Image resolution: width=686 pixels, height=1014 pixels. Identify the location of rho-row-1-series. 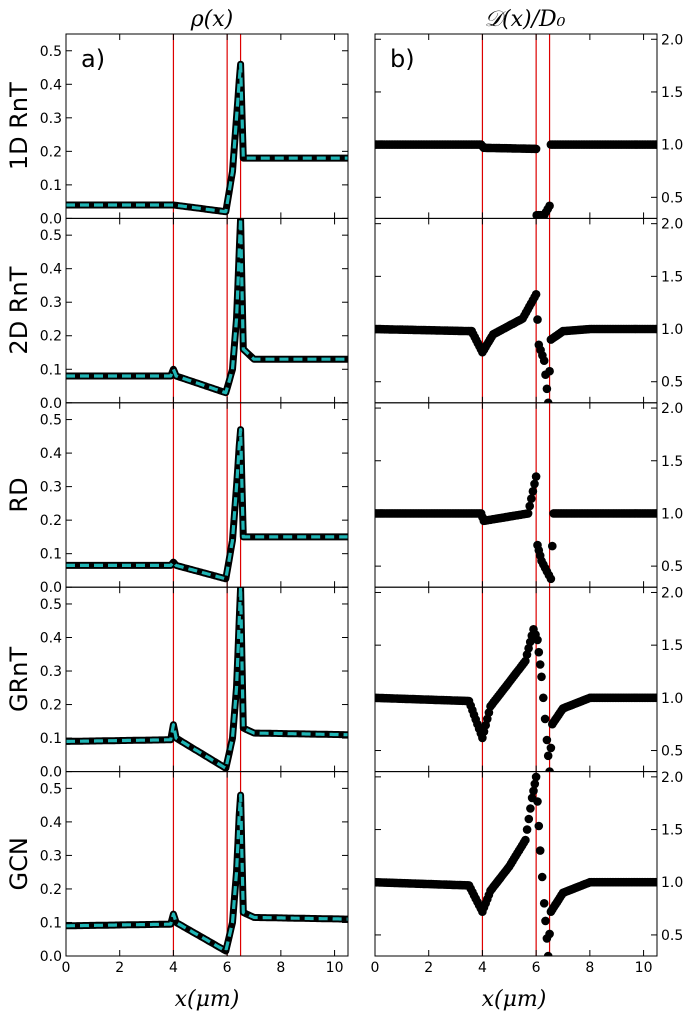
(207, 138).